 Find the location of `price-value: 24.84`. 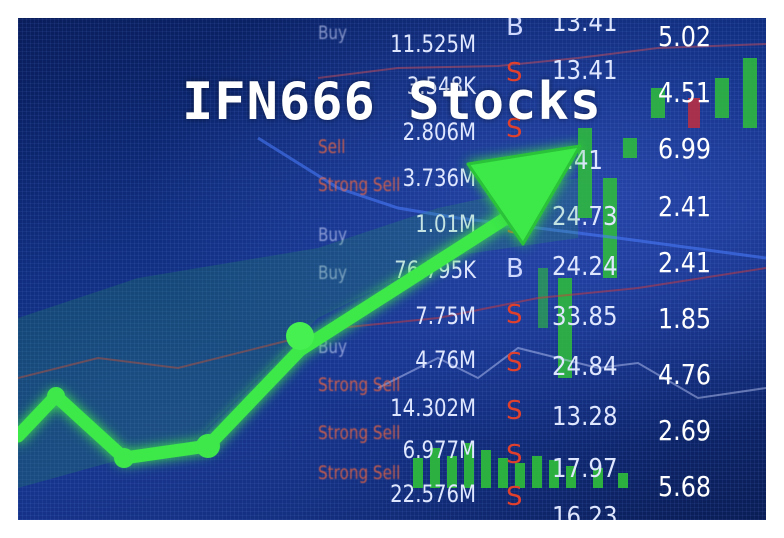

price-value: 24.84 is located at coordinates (585, 367).